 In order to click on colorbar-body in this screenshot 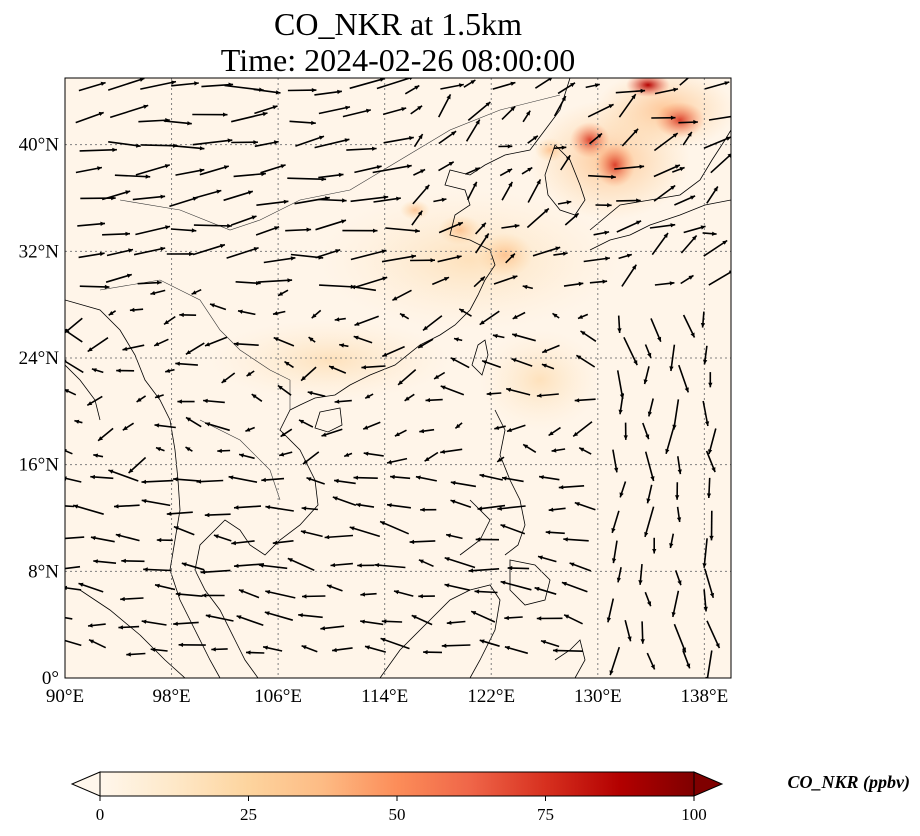, I will do `click(397, 784)`.